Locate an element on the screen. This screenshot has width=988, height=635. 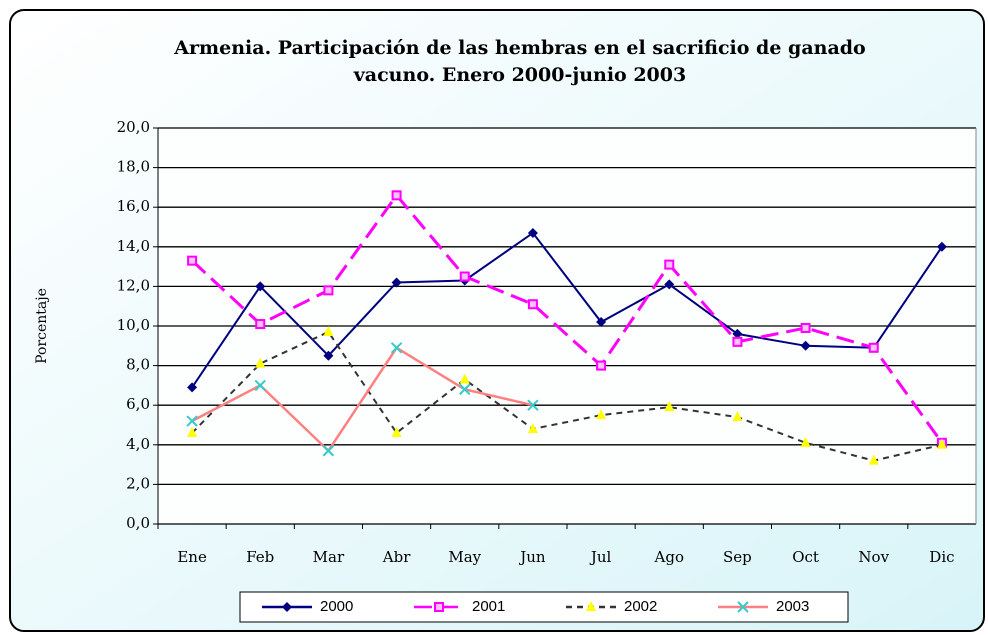
y-tick-label: 8,0 is located at coordinates (138, 365).